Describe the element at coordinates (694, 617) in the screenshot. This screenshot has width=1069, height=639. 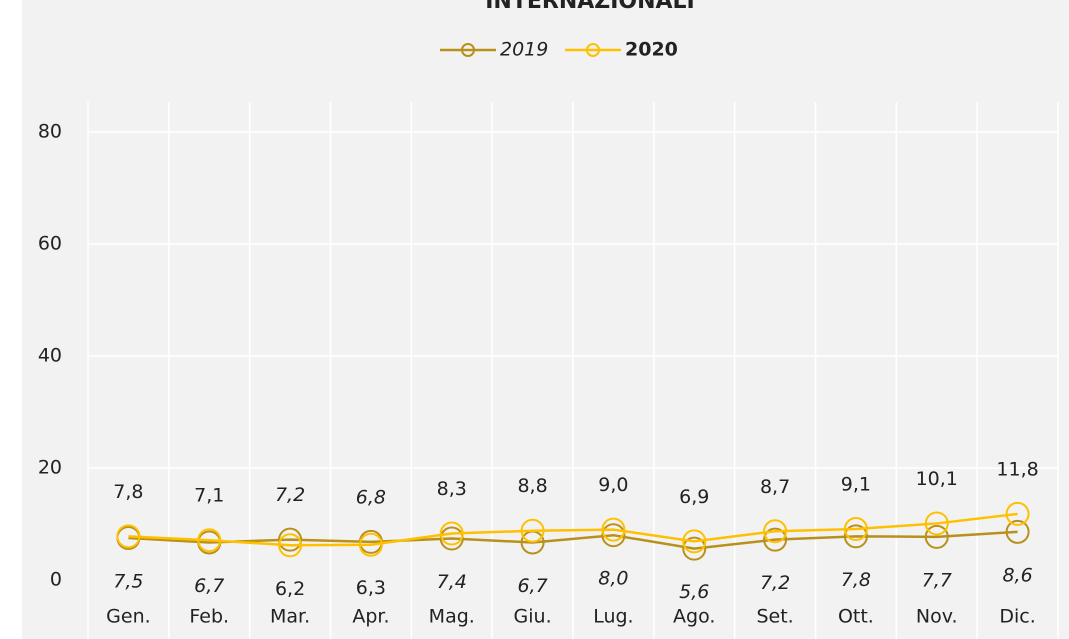
I see `x-tick-label: Ago.` at that location.